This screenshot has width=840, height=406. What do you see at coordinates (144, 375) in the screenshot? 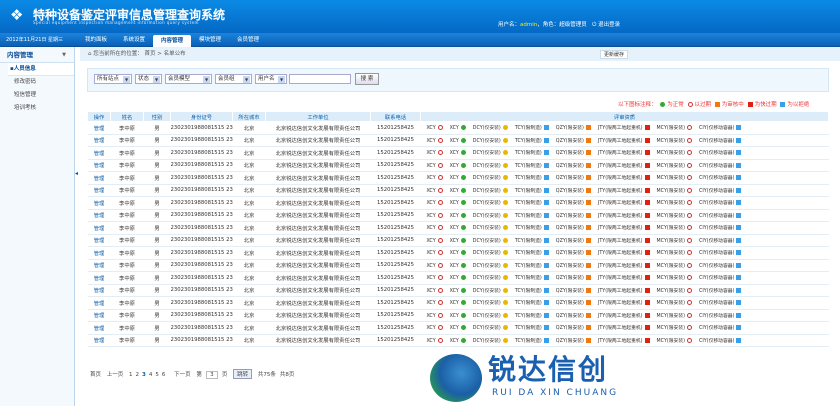
I see `page-link-3: 3` at bounding box center [144, 375].